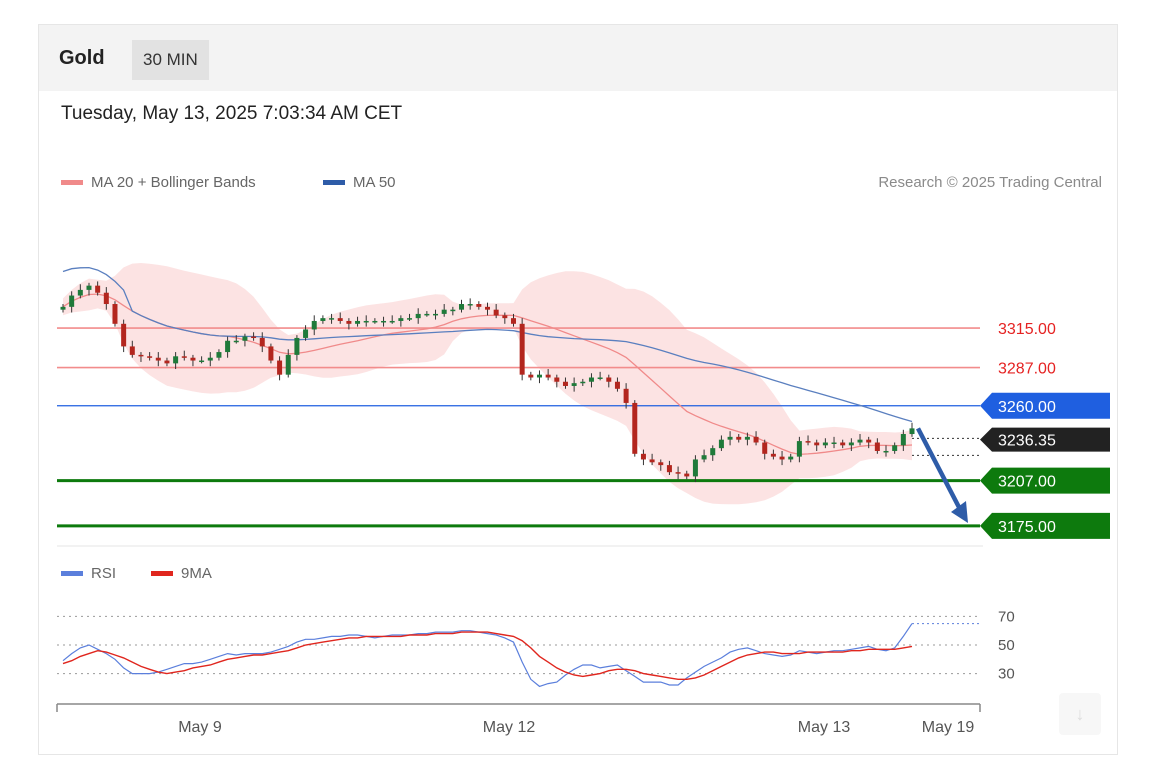 Image resolution: width=1160 pixels, height=781 pixels. Describe the element at coordinates (1045, 439) in the screenshot. I see `current-price-bg` at that location.